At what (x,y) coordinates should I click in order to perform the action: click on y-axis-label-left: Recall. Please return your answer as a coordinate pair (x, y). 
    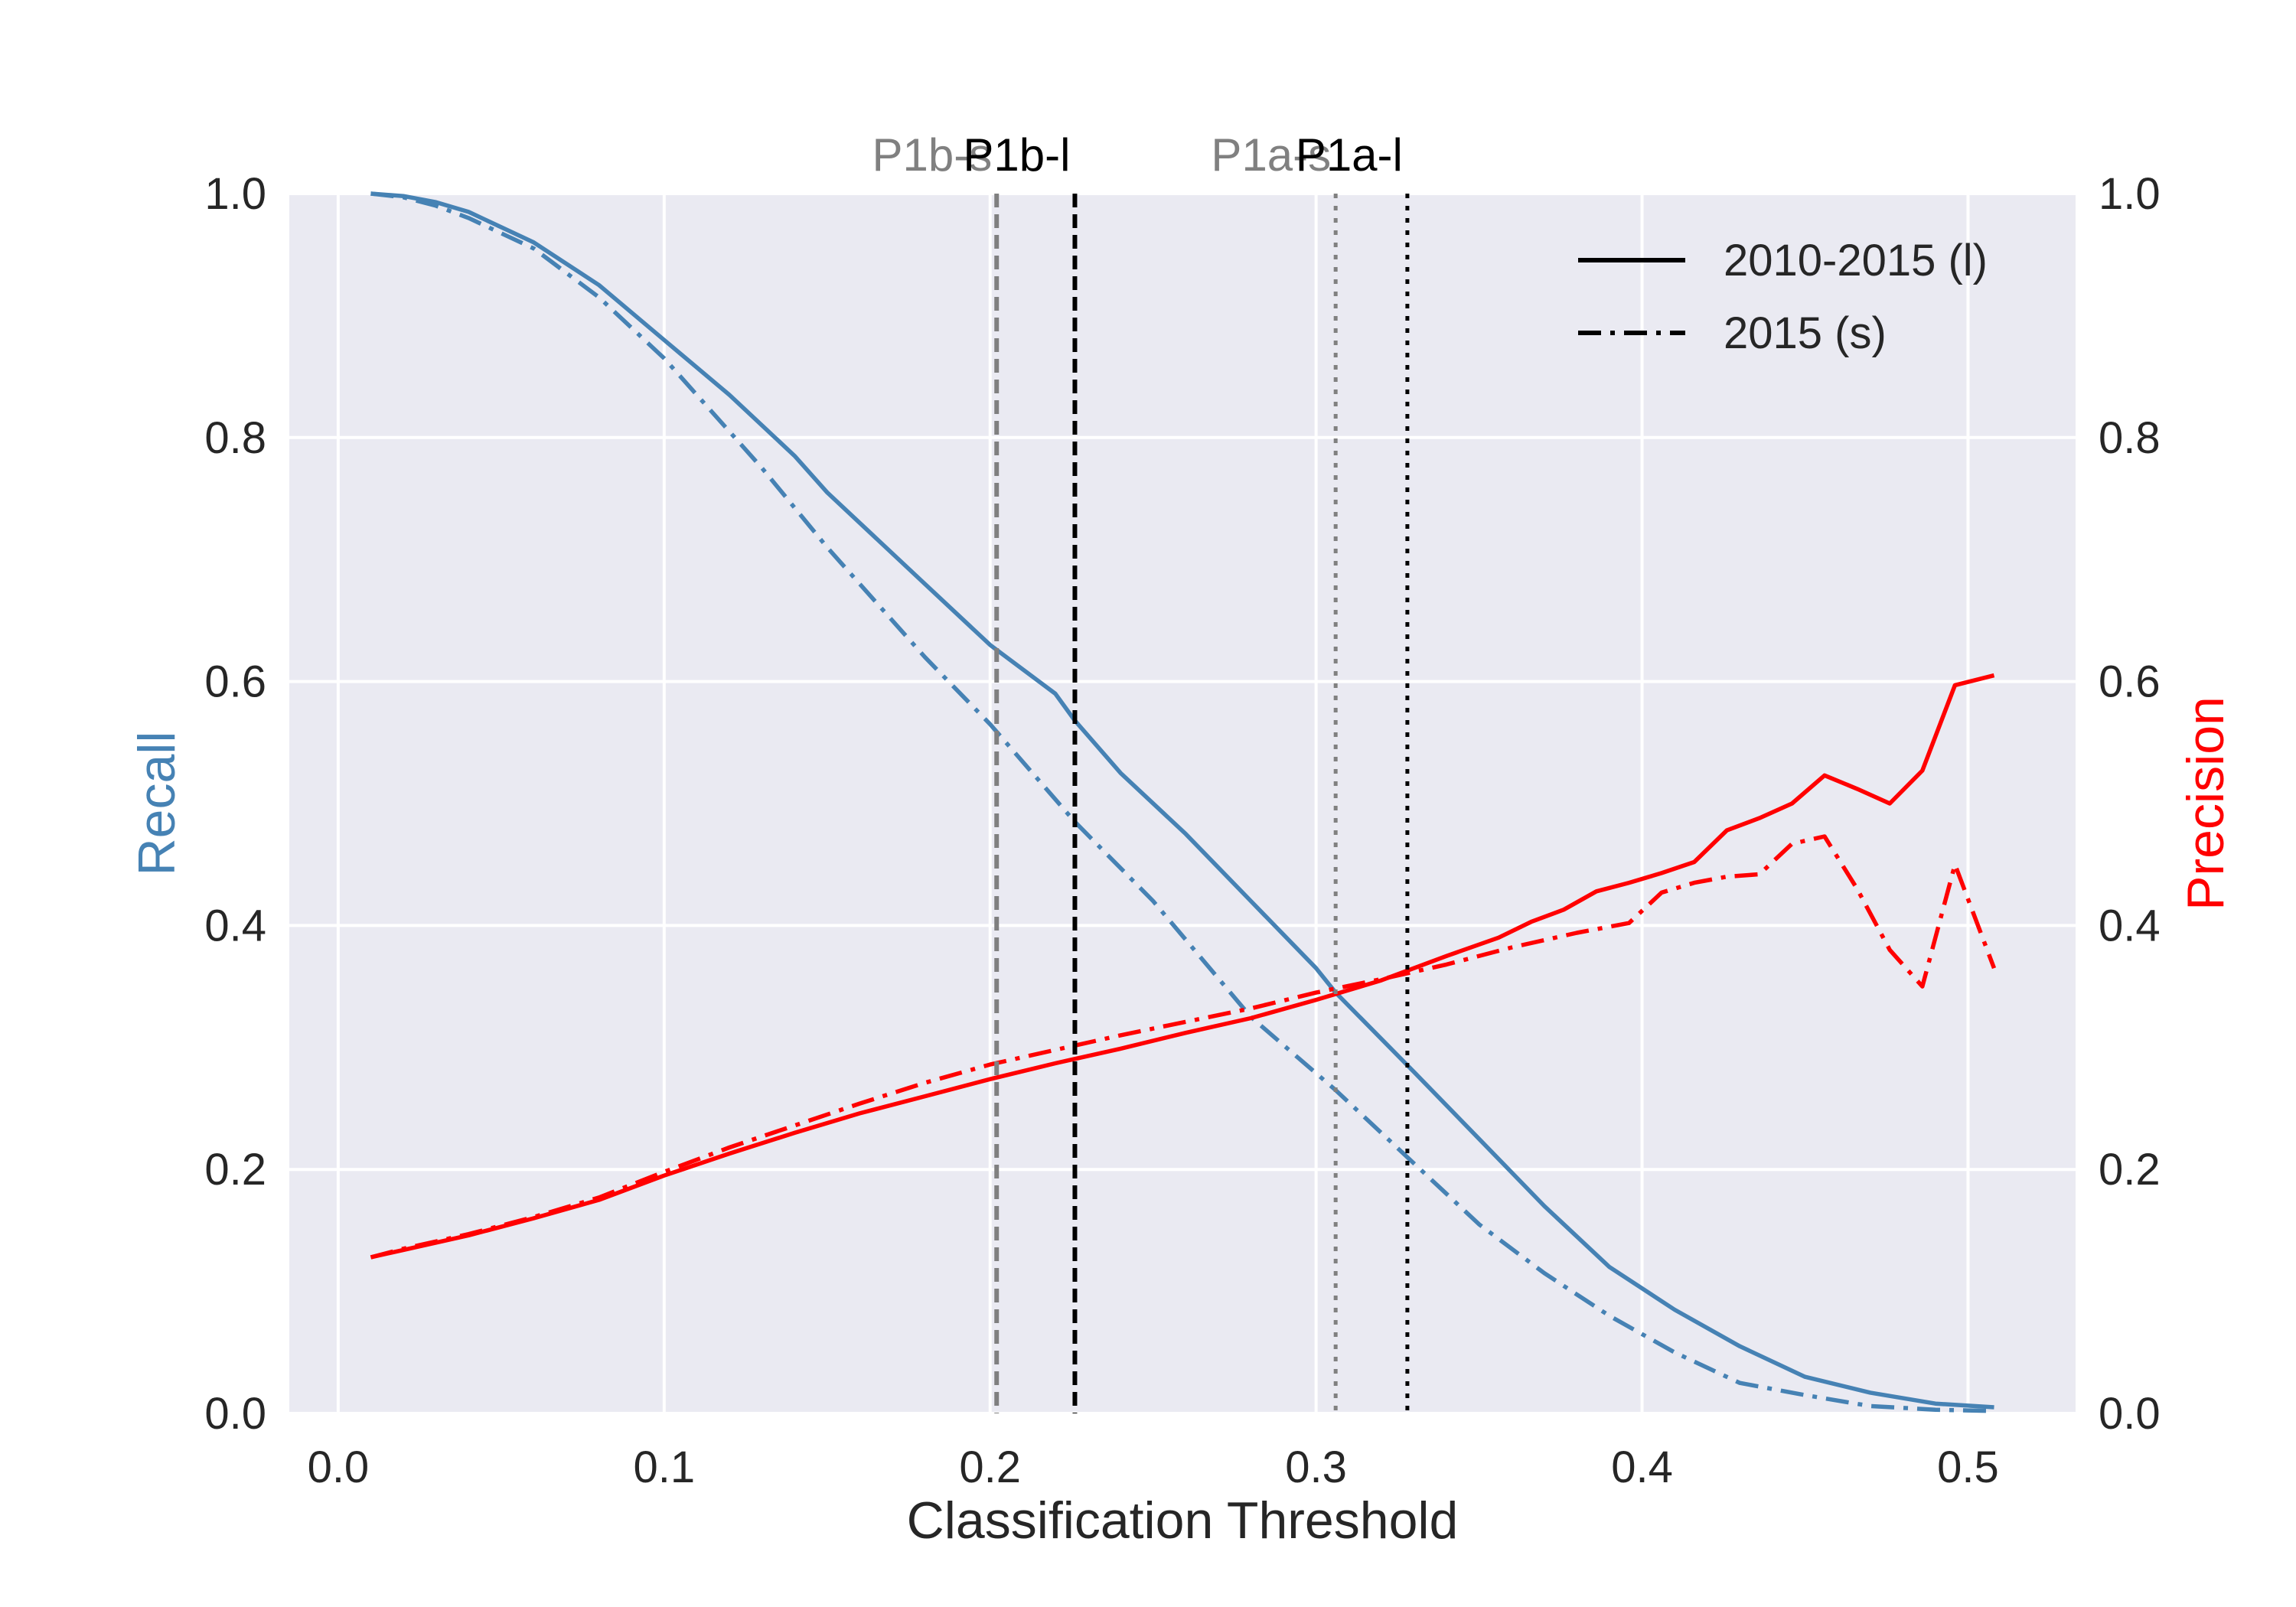
    Looking at the image, I should click on (157, 804).